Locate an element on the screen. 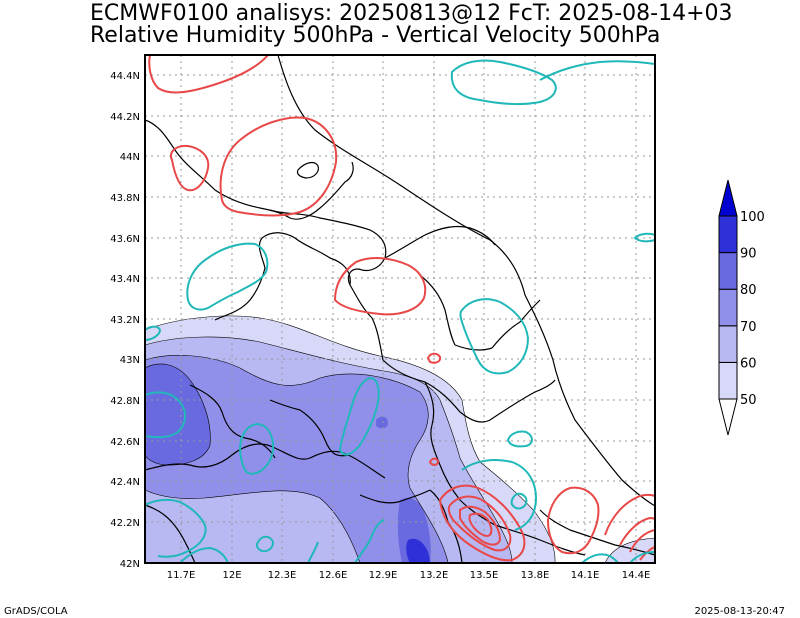 The height and width of the screenshot is (618, 800). lat-label: 44.2N is located at coordinates (125, 117).